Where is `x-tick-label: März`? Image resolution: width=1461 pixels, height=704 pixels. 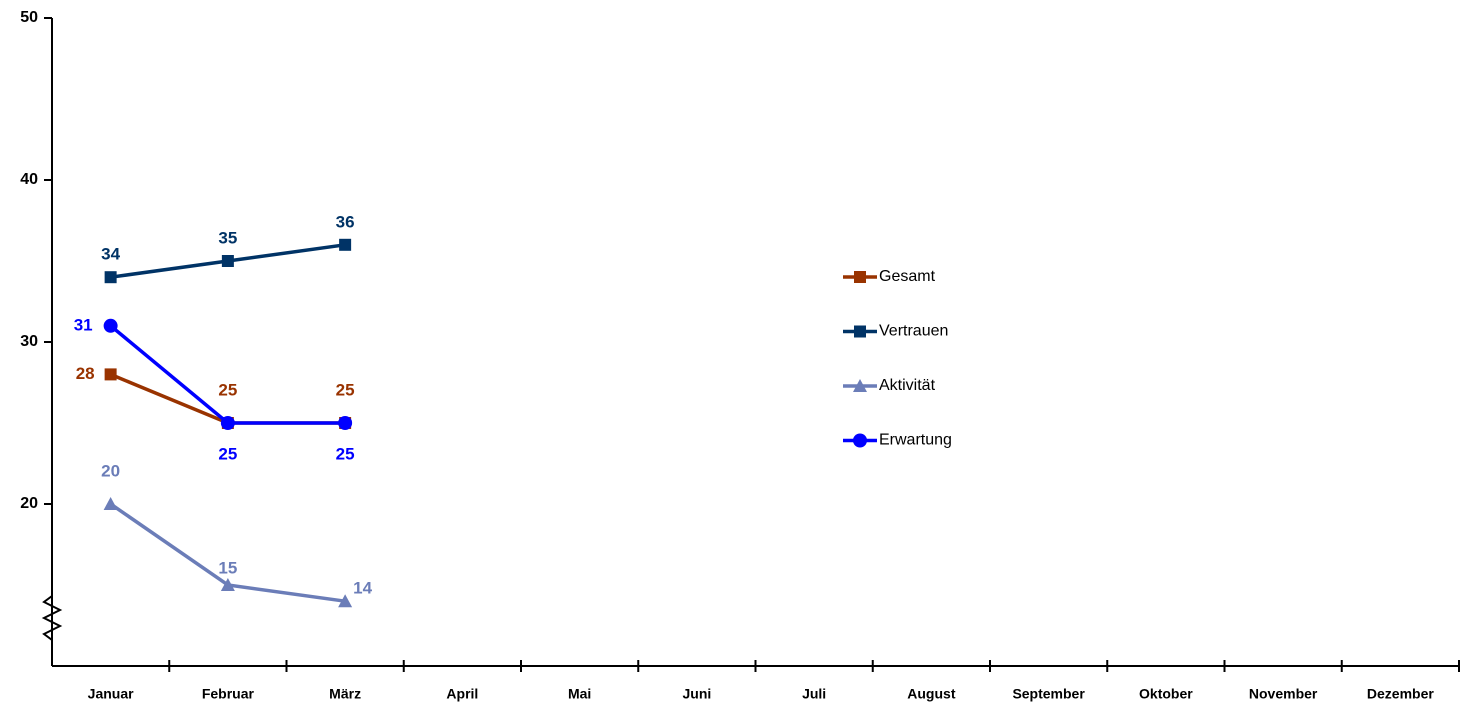 x-tick-label: März is located at coordinates (345, 694).